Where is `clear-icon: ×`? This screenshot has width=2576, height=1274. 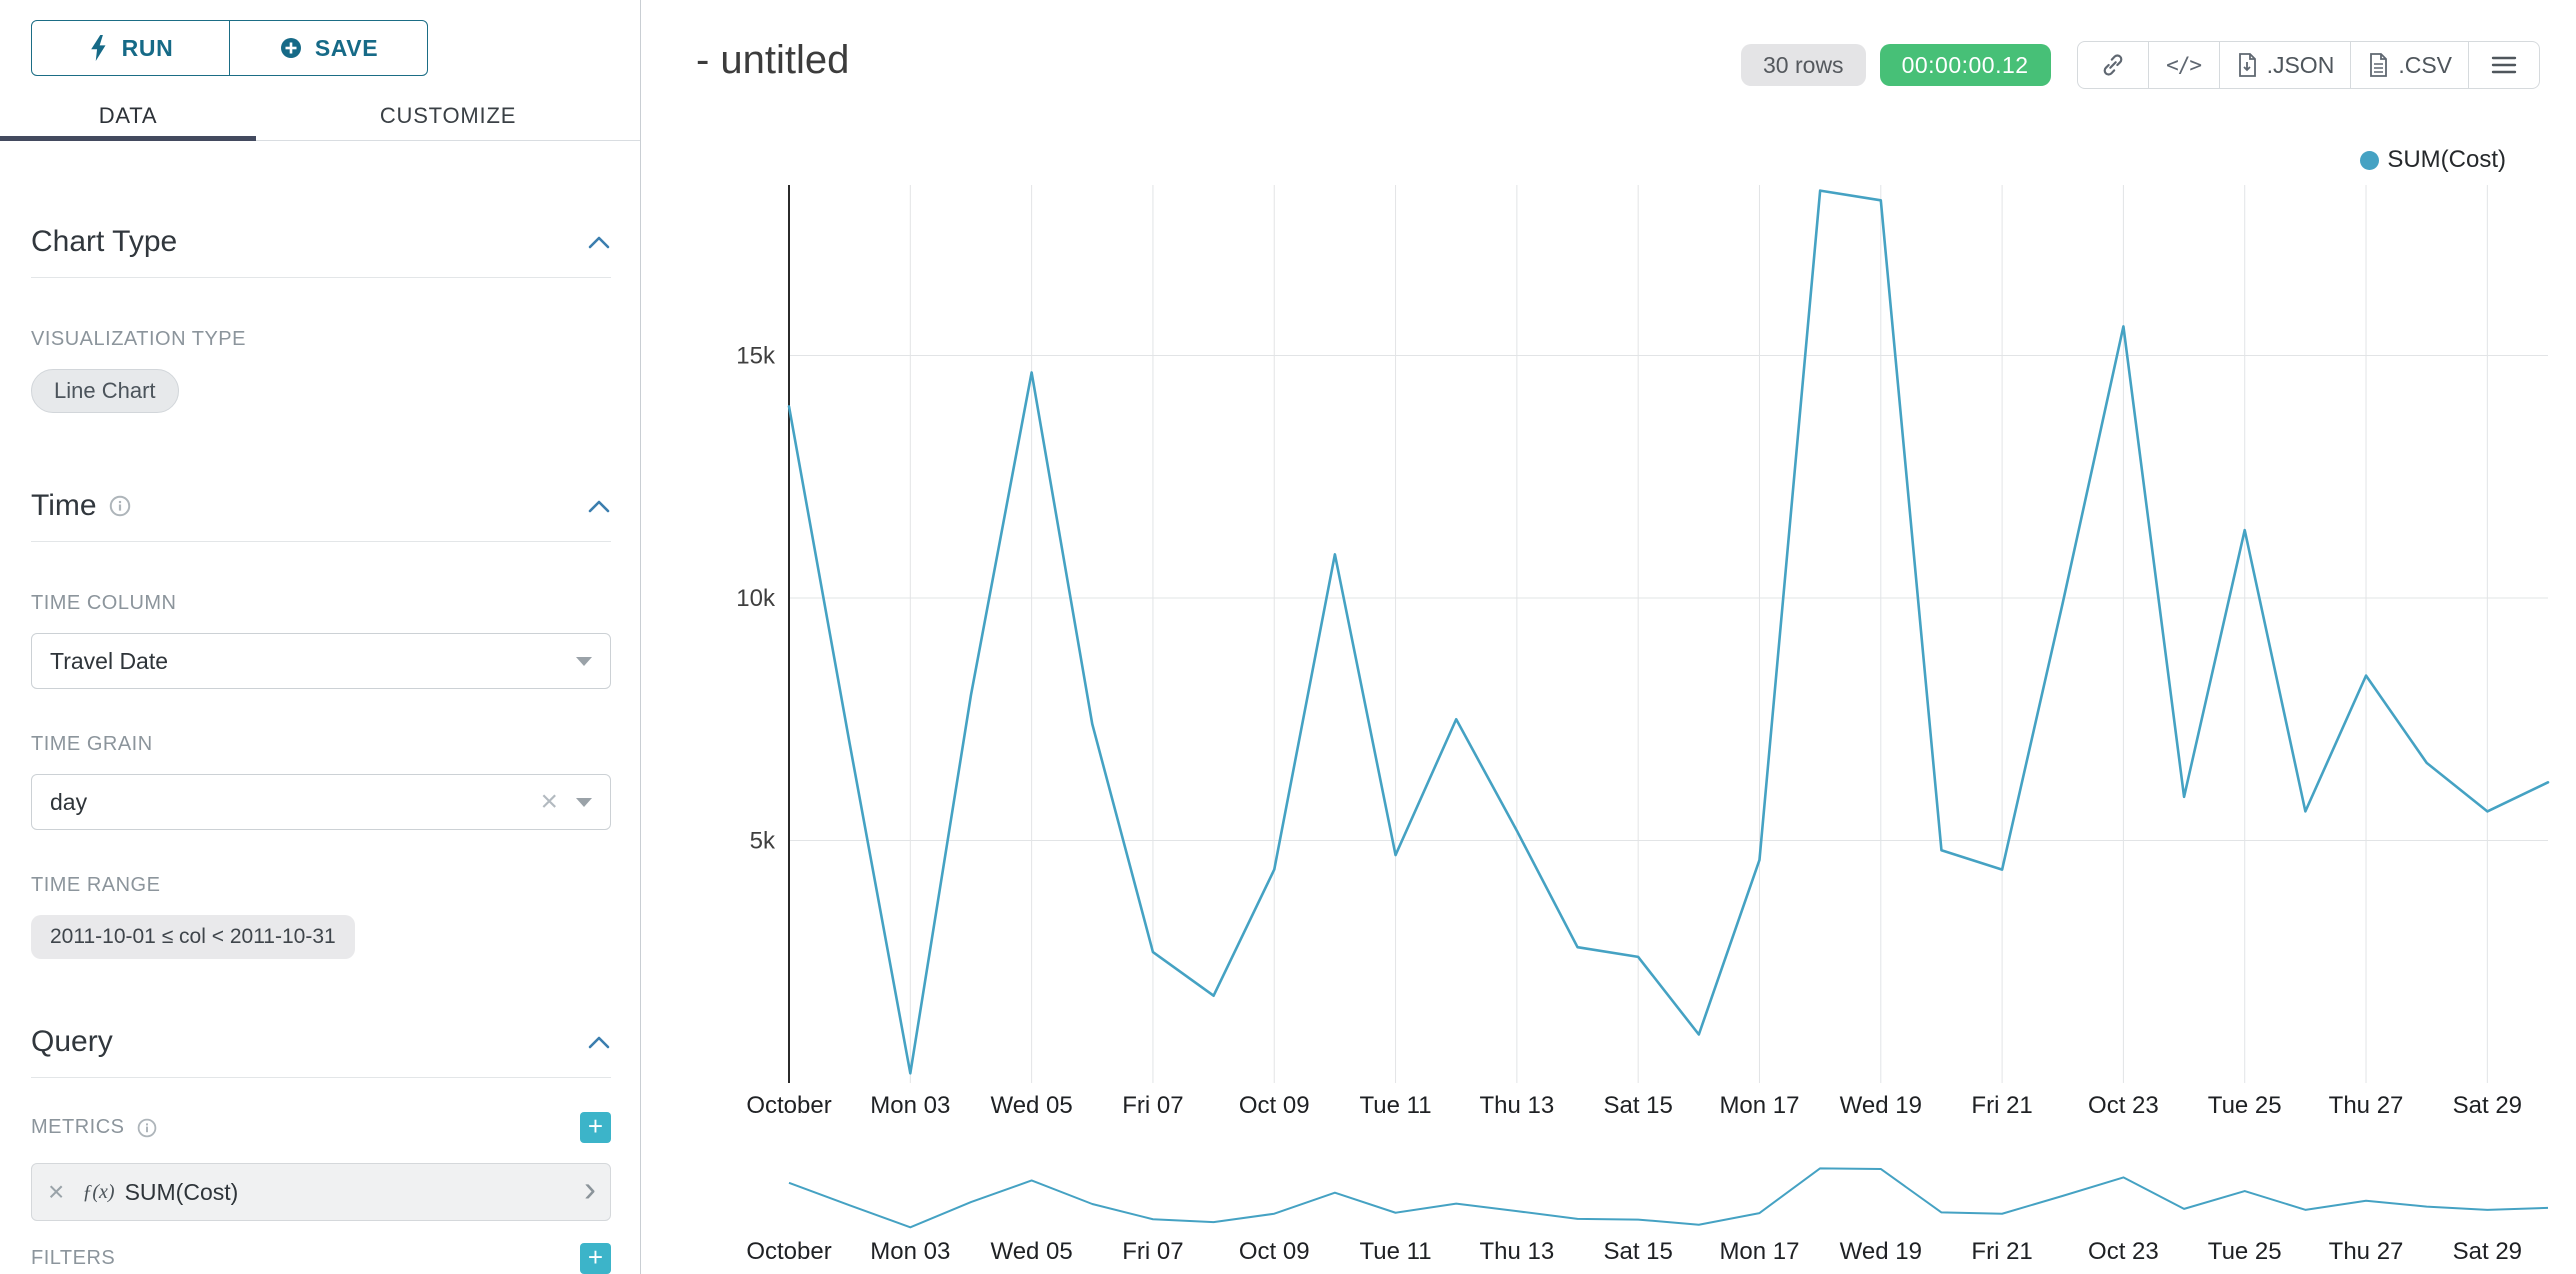 clear-icon: × is located at coordinates (549, 801).